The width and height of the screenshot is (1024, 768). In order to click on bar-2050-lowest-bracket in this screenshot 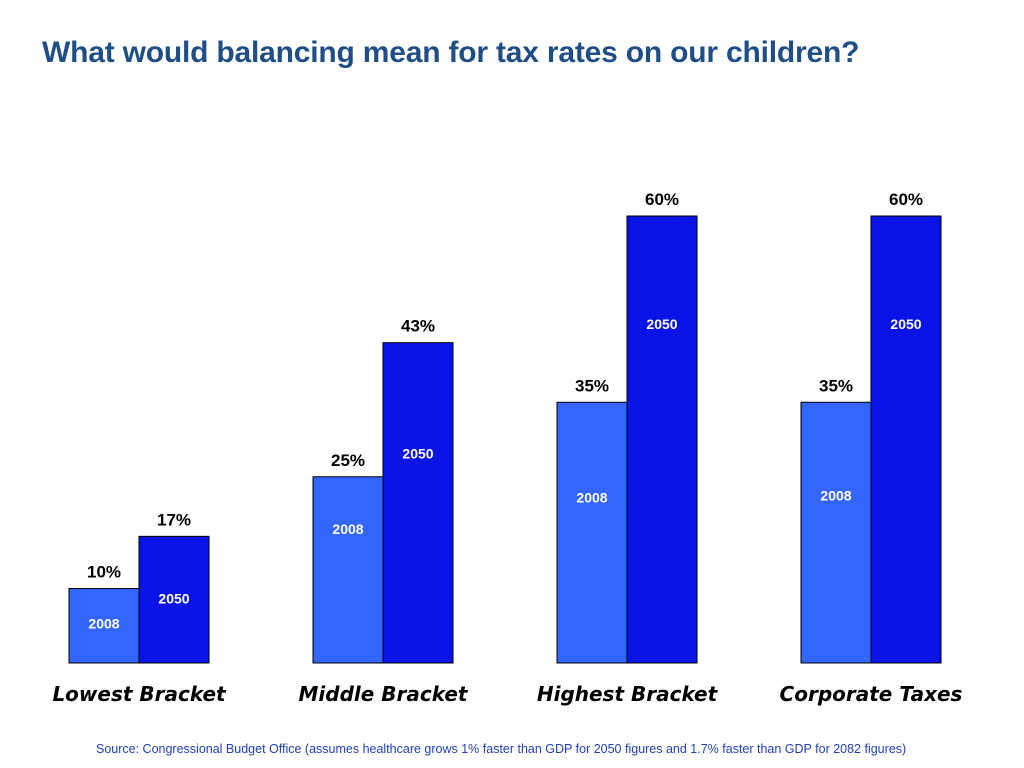, I will do `click(174, 599)`.